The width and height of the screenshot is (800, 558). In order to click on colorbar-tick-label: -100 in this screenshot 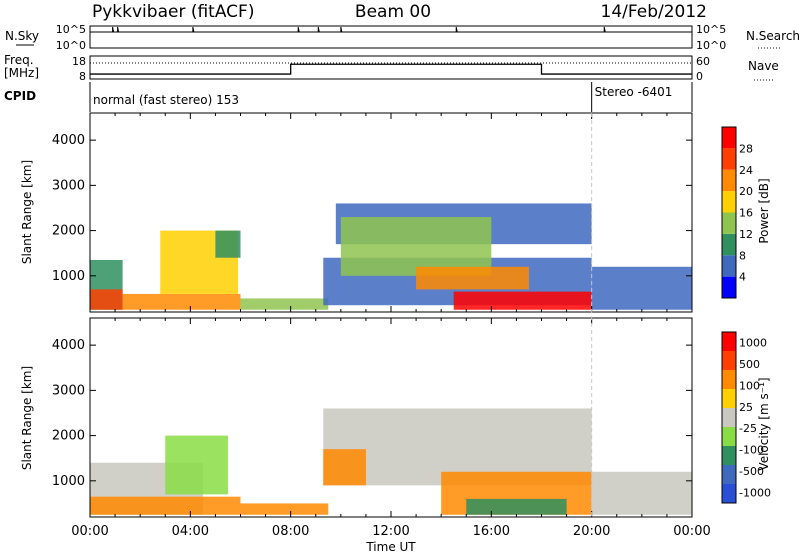, I will do `click(751, 450)`.